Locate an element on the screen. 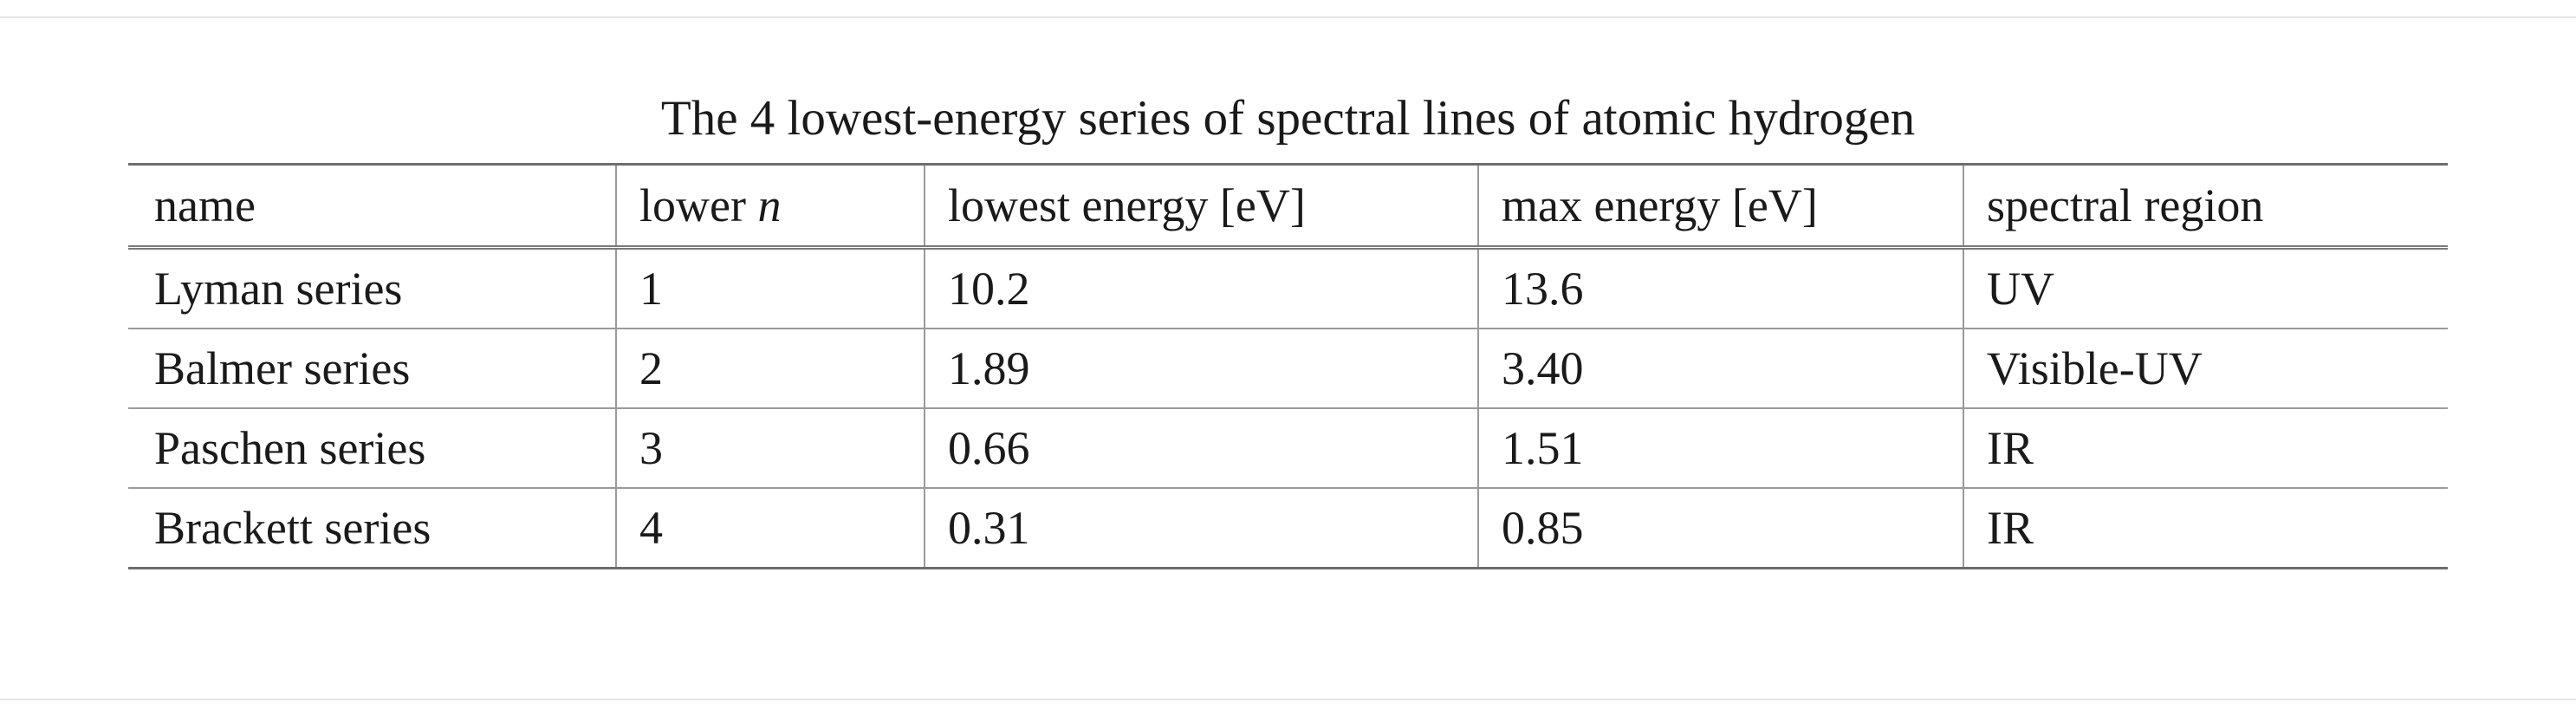 Image resolution: width=2576 pixels, height=722 pixels. table-cell: 3.40 is located at coordinates (1720, 368).